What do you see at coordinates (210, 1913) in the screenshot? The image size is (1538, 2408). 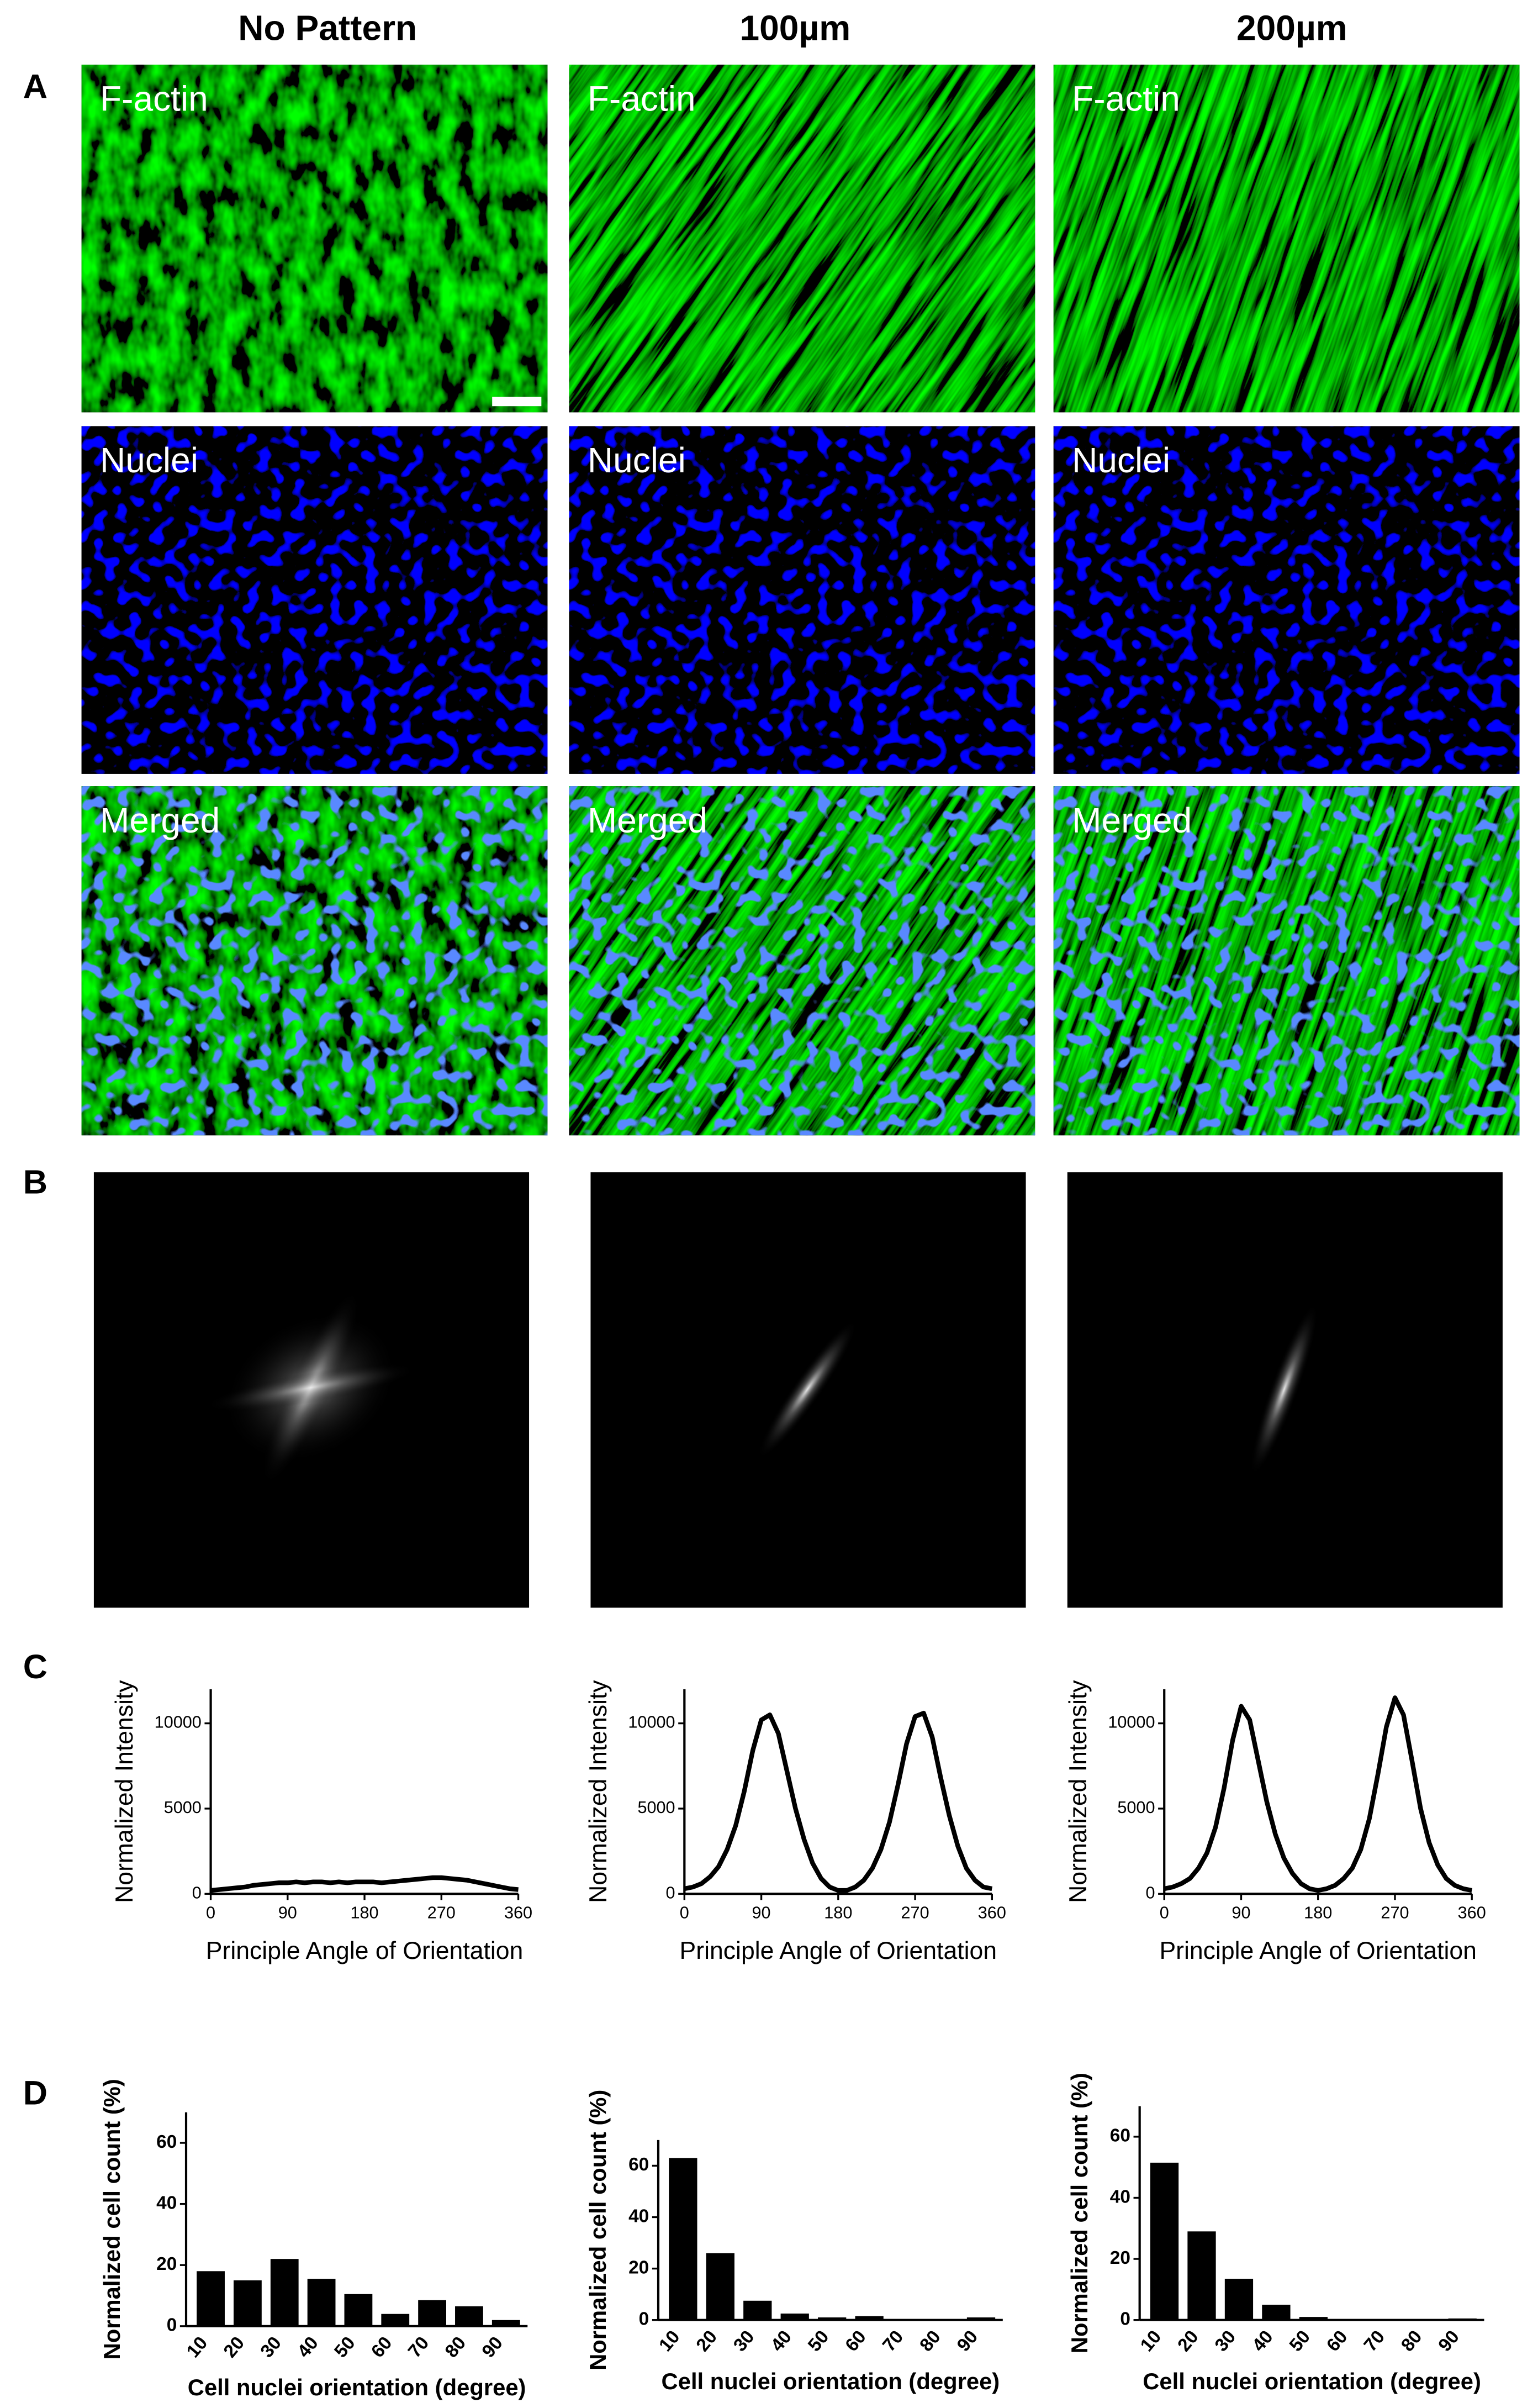 I see `x-tick-label: 0` at bounding box center [210, 1913].